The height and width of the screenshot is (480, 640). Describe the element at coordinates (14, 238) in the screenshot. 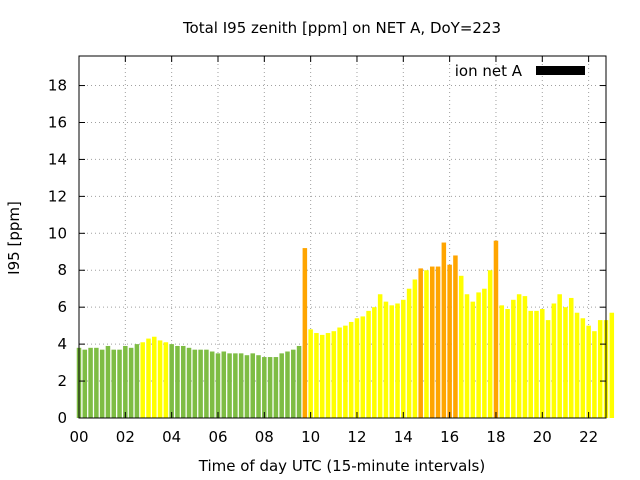

I see `y-axis-label: I95 [ppm]` at that location.